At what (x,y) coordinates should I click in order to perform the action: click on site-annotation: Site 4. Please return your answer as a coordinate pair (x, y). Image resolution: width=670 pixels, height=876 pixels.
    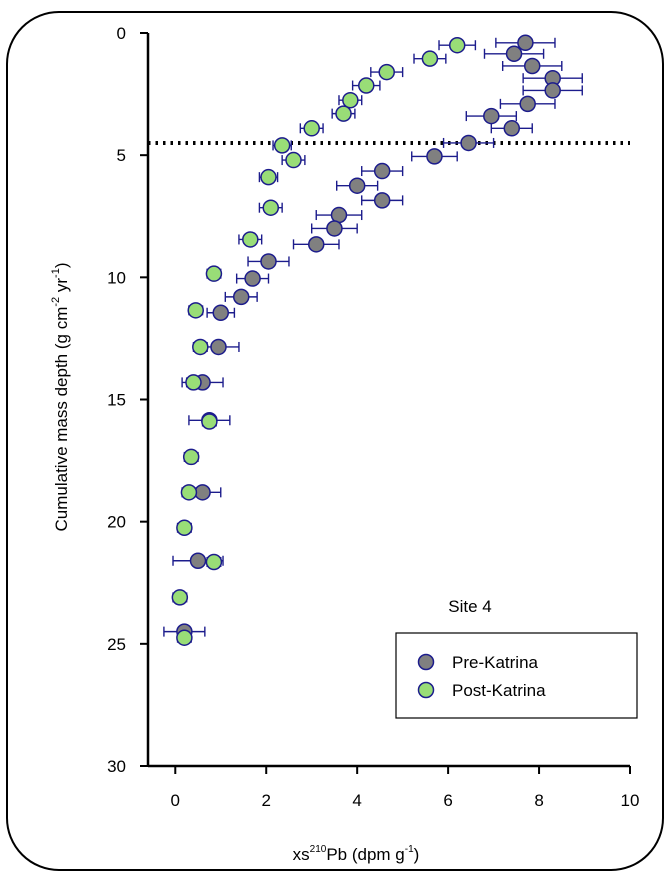
    Looking at the image, I should click on (469, 606).